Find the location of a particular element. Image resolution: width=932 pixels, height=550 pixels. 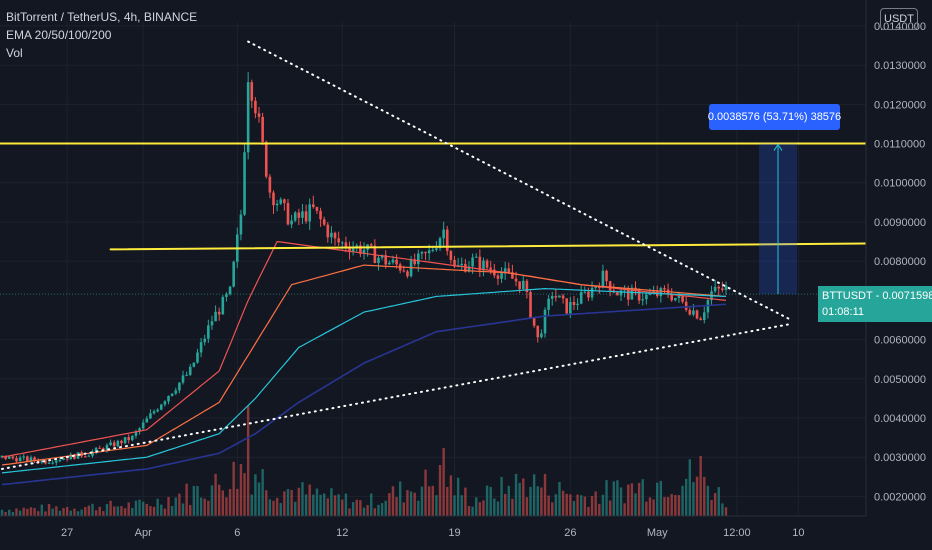

symbol-title: BitTorrent / TetherUS, 4h, BINANCE is located at coordinates (102, 17).